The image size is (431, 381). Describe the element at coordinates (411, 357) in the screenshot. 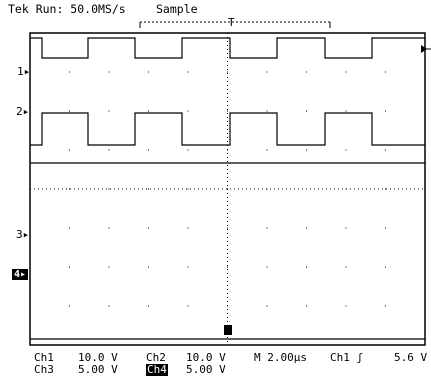

I see `trigger-level: 5.6 V` at that location.